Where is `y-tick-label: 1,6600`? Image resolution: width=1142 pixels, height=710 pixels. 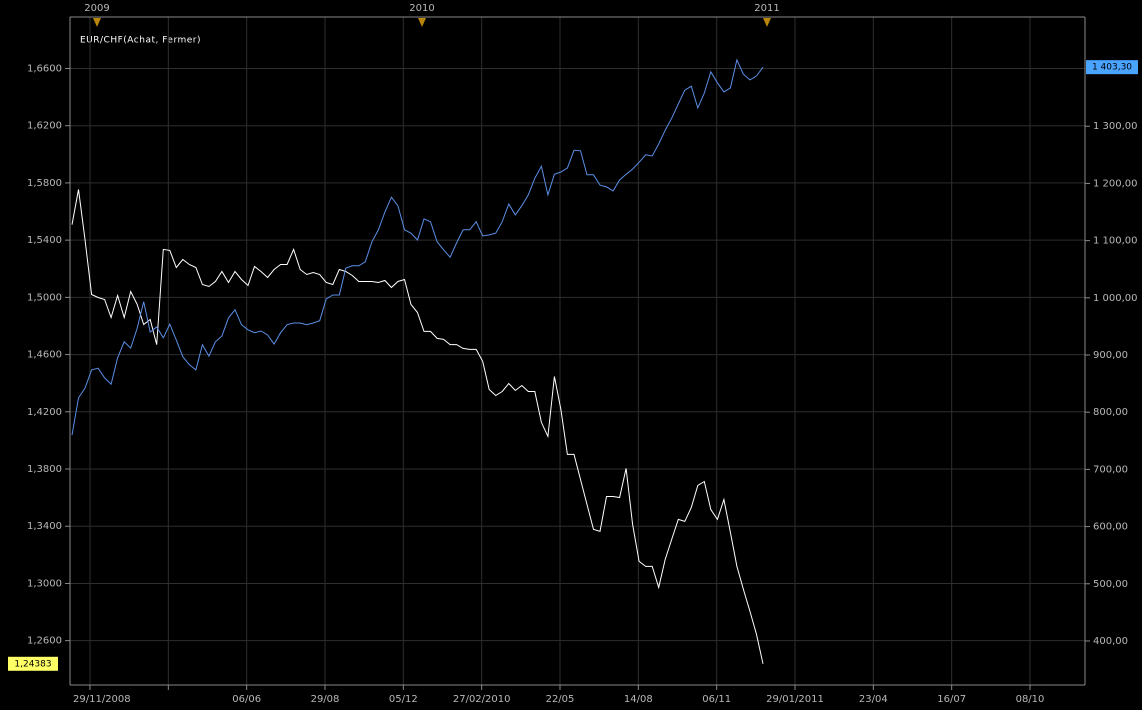
y-tick-label: 1,6600 is located at coordinates (44, 68).